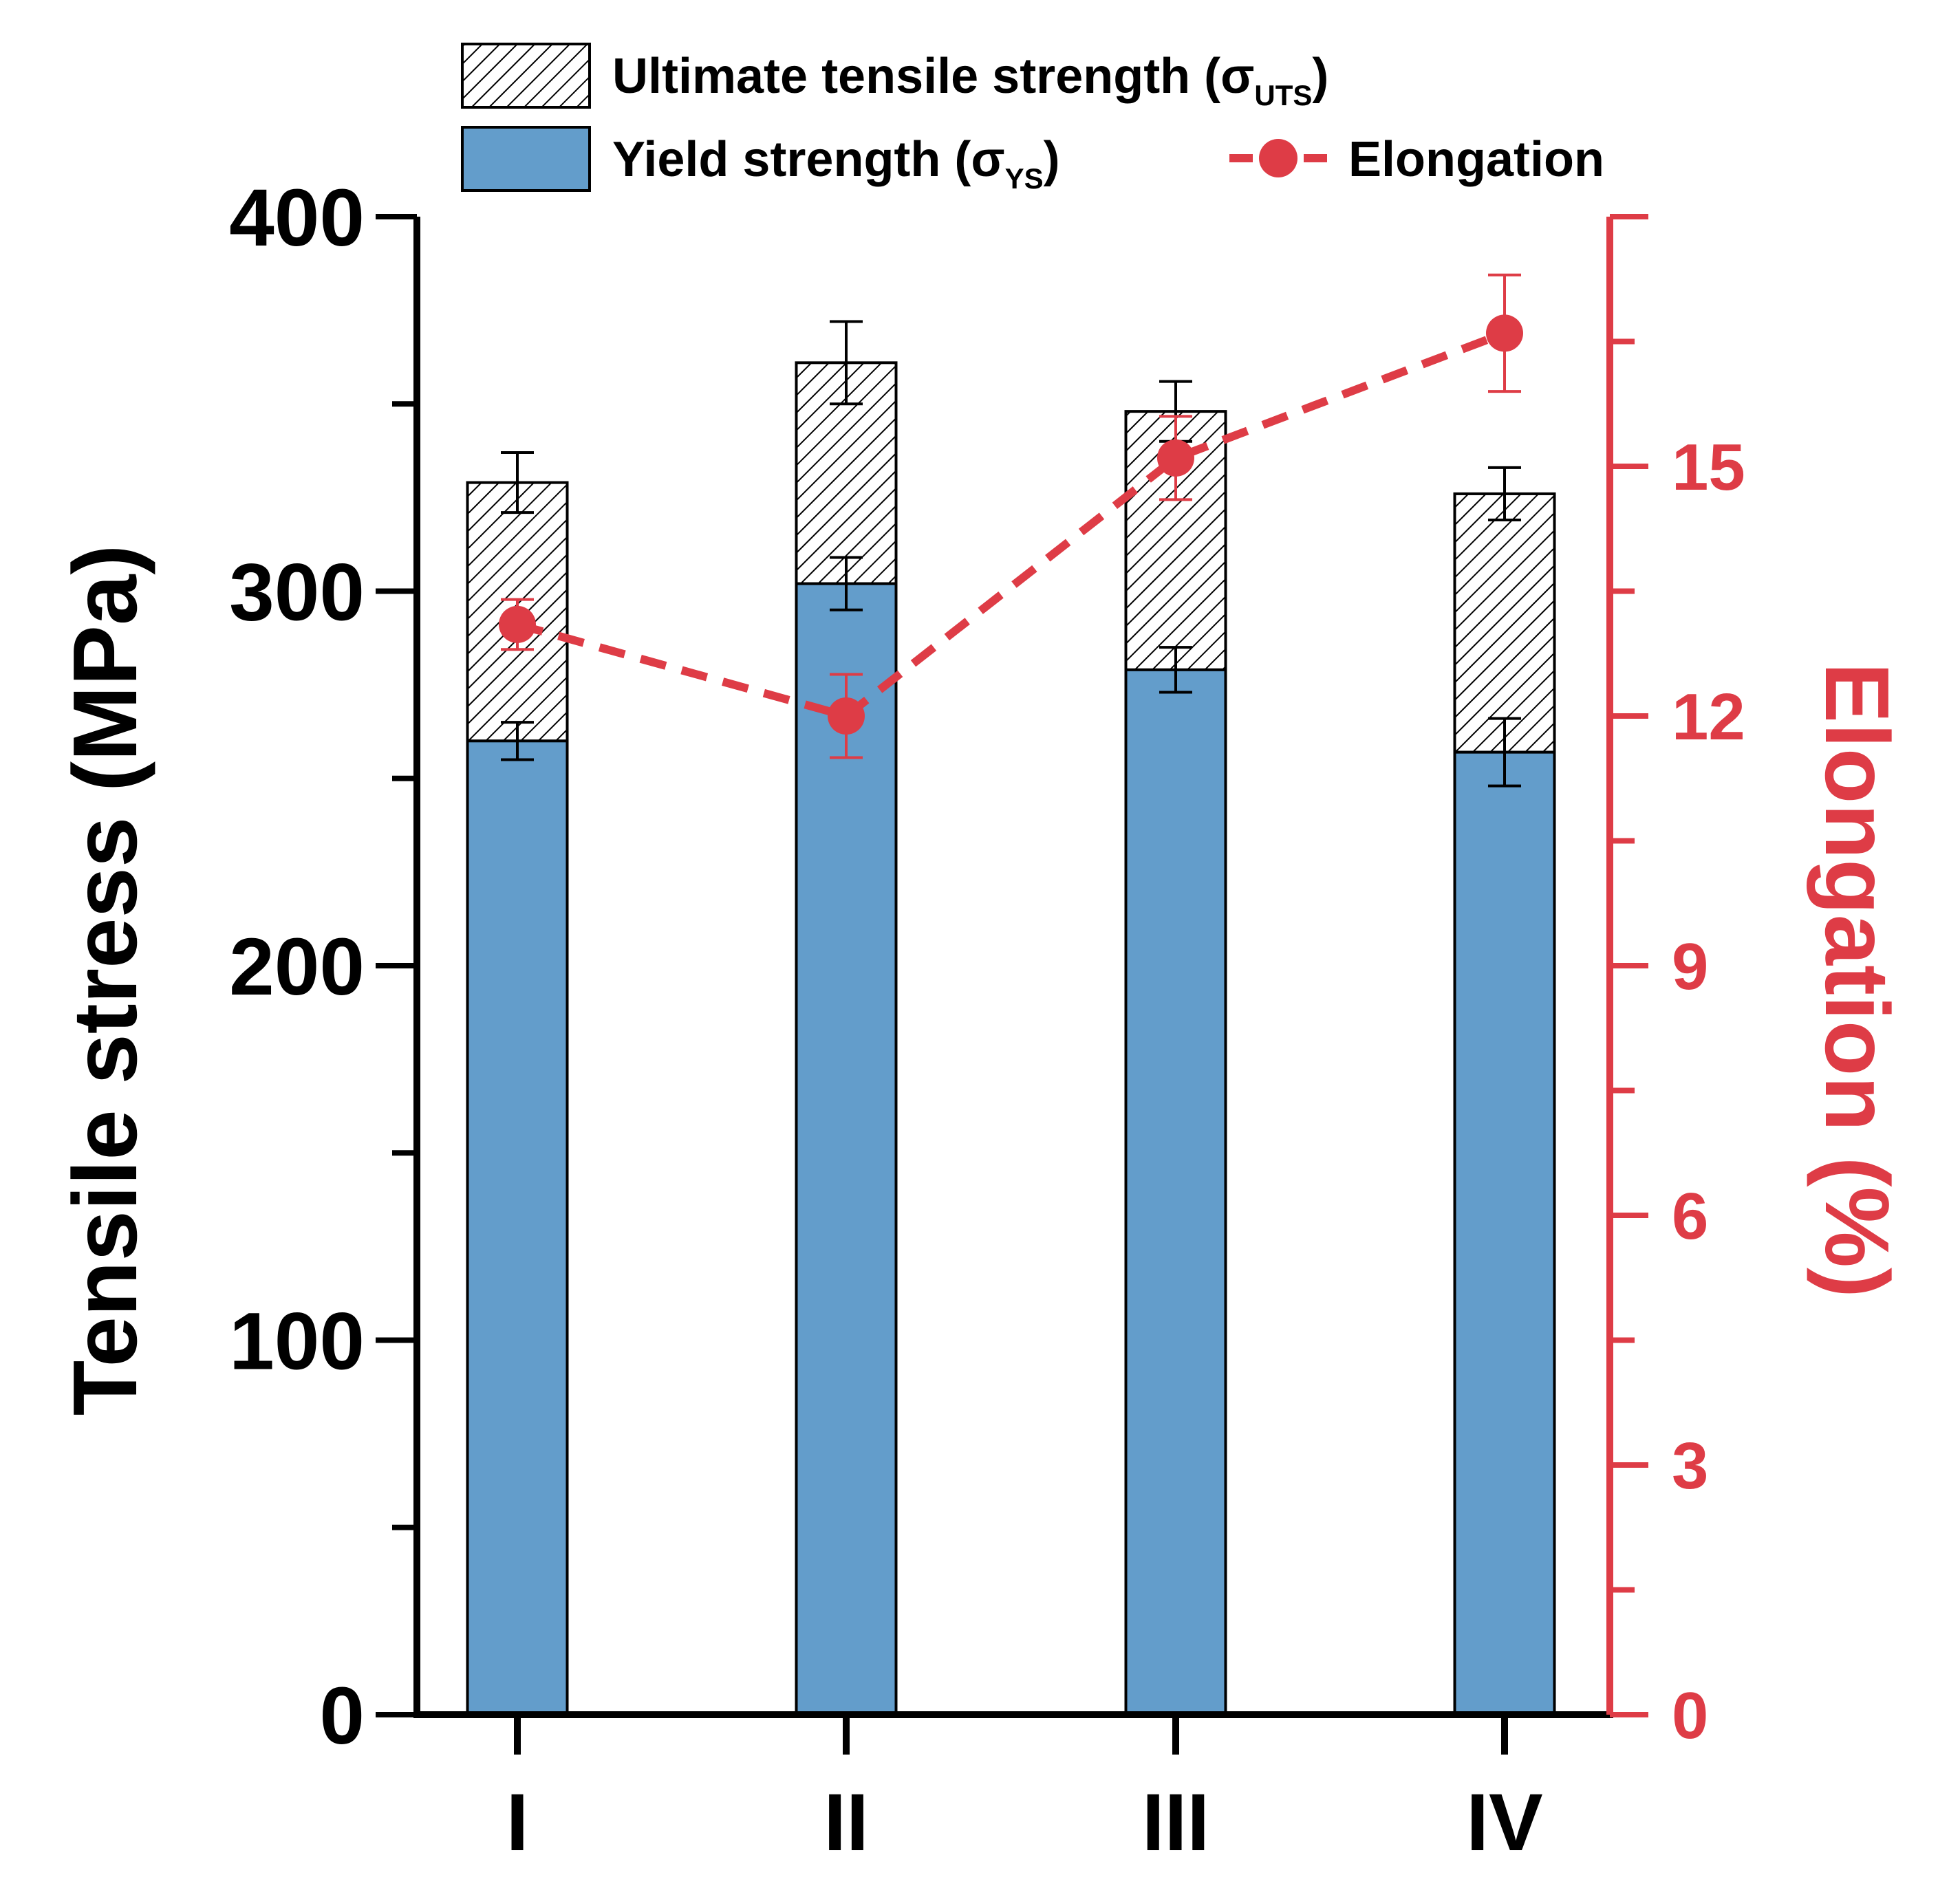  I want to click on bar-ys-IV, so click(1505, 1233).